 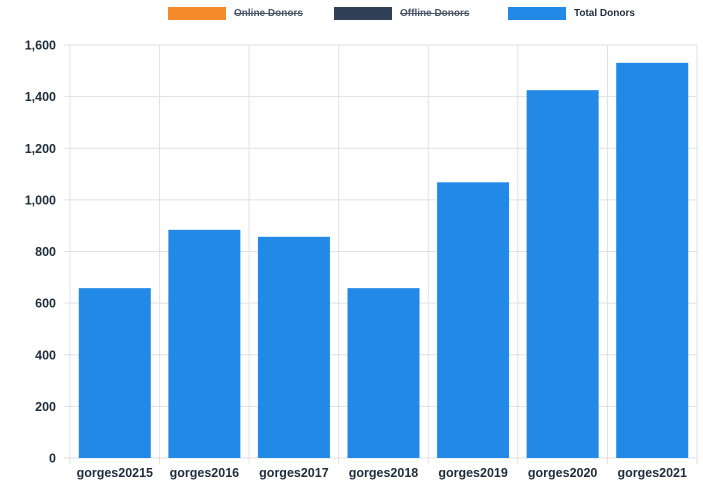 I want to click on legend-item-offline-donors: Offline Donors, so click(x=401, y=13).